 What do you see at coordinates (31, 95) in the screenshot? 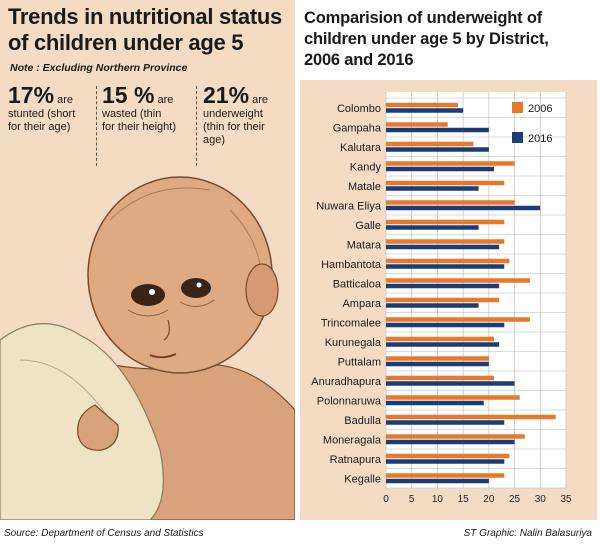
I see `stat-value: 17%` at bounding box center [31, 95].